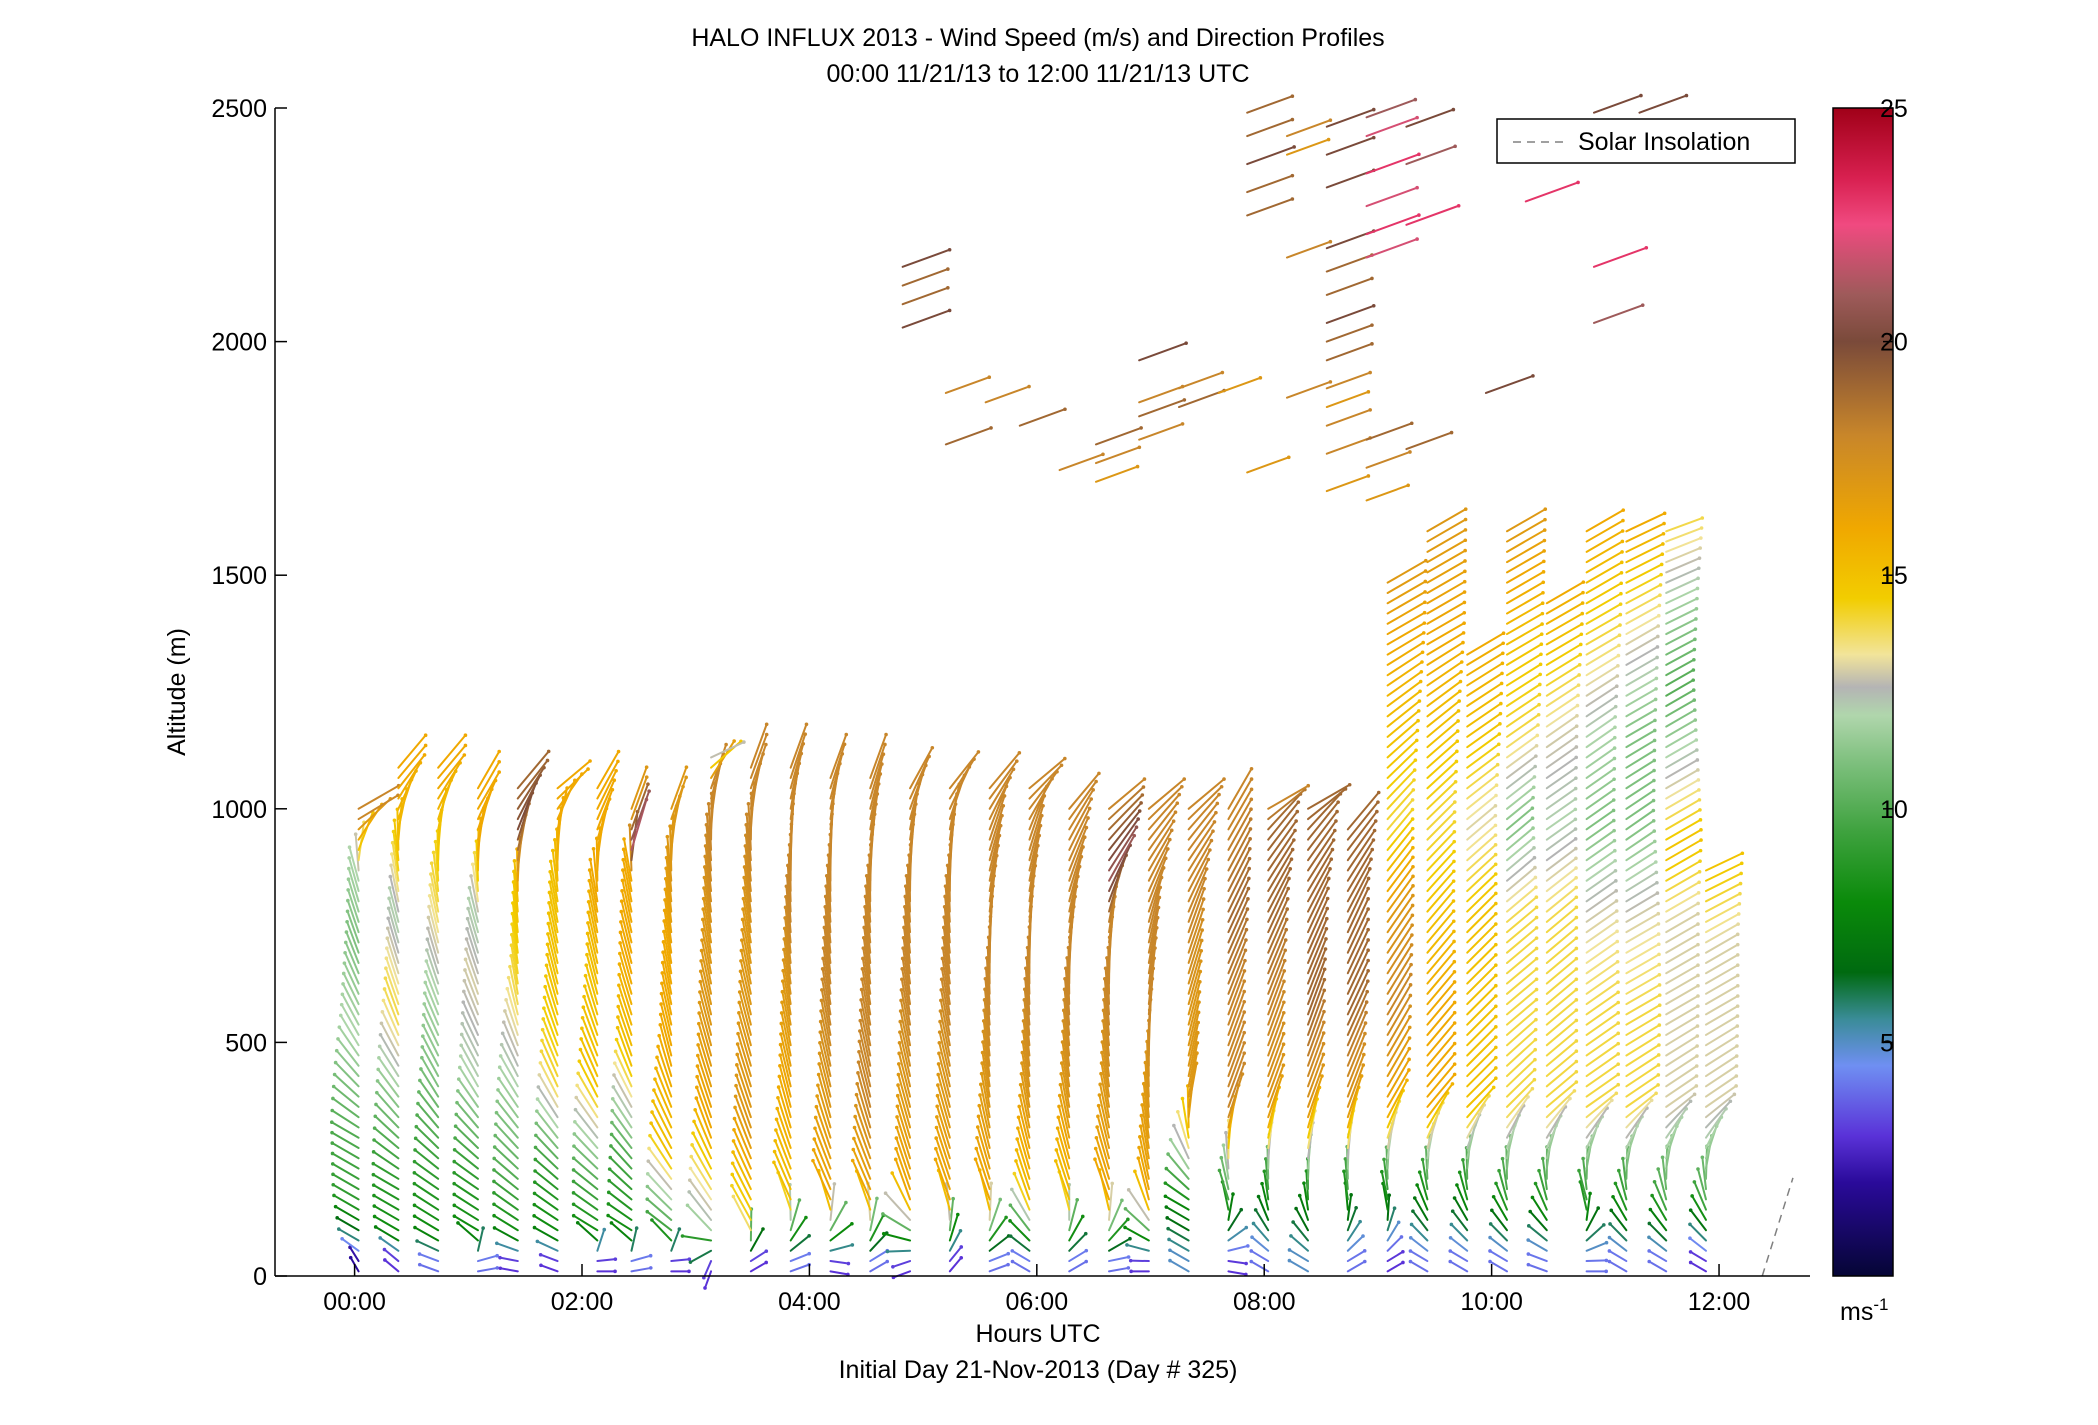  What do you see at coordinates (1894, 109) in the screenshot?
I see `colorbar-tick-label: 25` at bounding box center [1894, 109].